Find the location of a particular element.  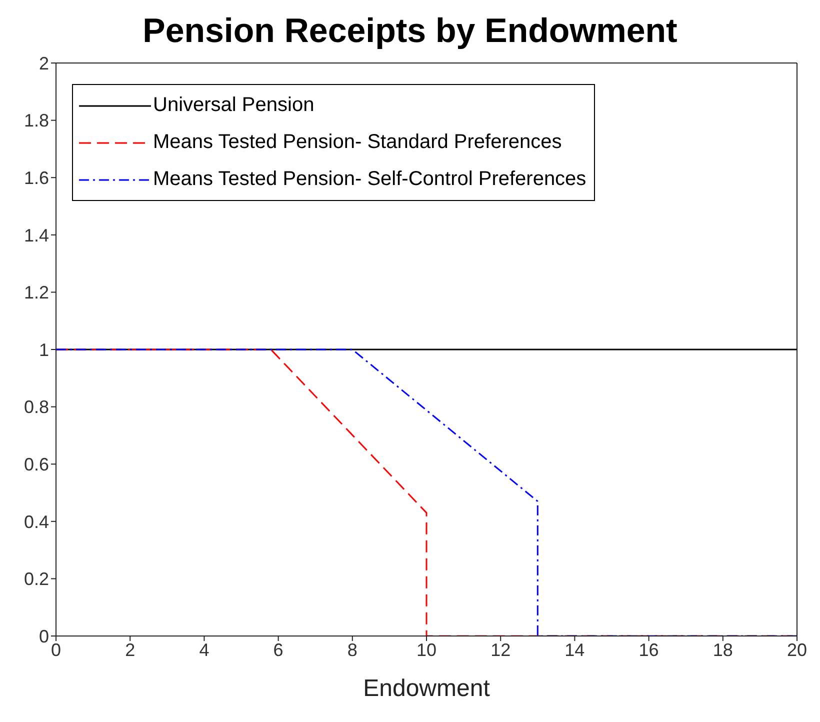

x-tick-label: 18 is located at coordinates (722, 650).